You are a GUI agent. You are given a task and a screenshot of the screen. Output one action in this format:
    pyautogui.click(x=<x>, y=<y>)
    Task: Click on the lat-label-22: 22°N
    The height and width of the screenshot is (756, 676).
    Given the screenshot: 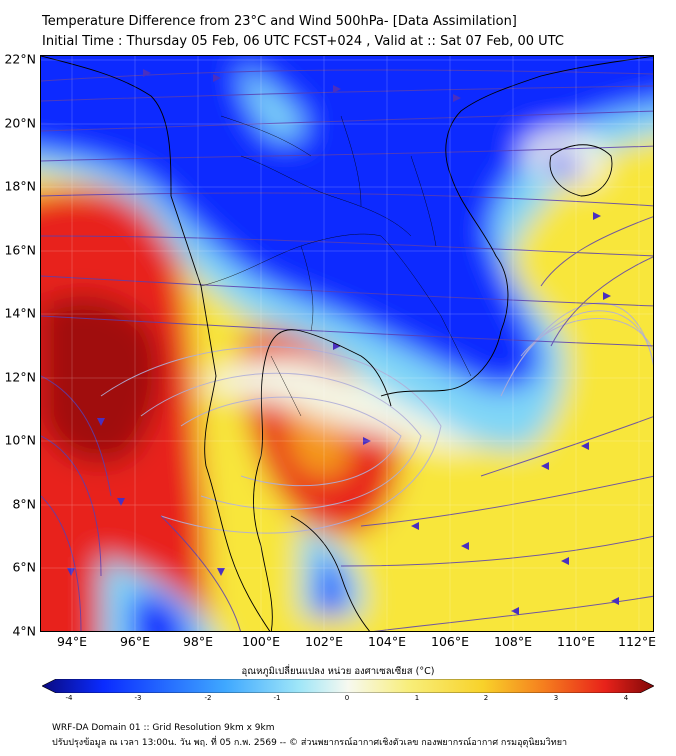 What is the action you would take?
    pyautogui.click(x=20, y=59)
    